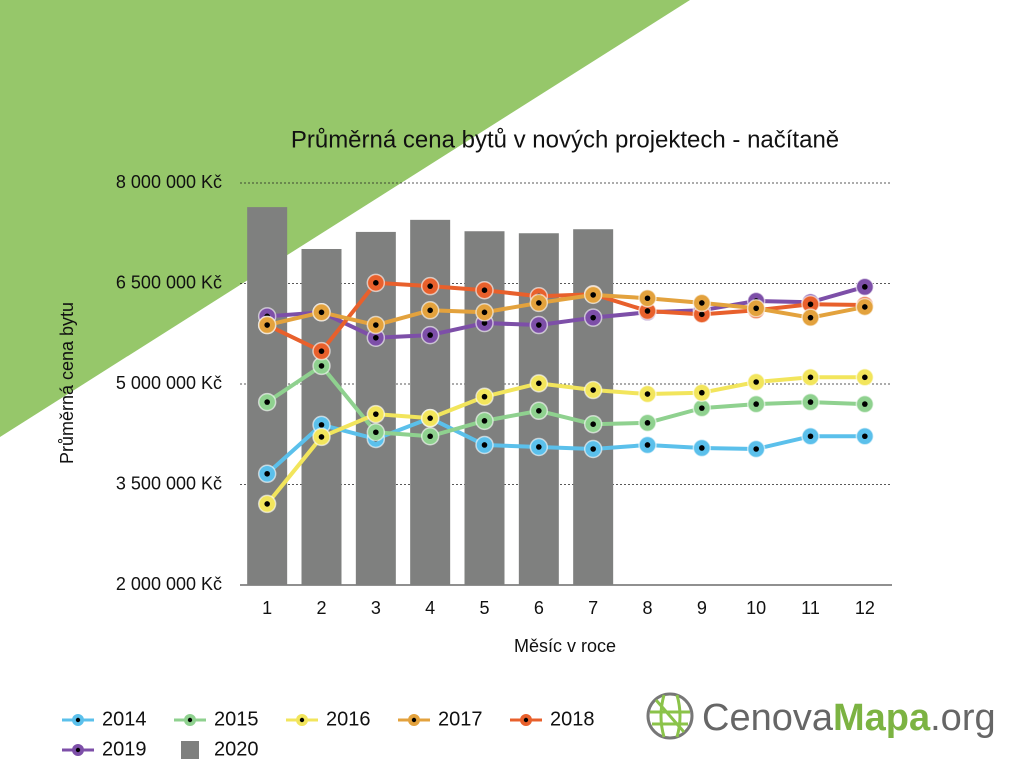  I want to click on logo-text: CenovaMapa.org, so click(849, 718).